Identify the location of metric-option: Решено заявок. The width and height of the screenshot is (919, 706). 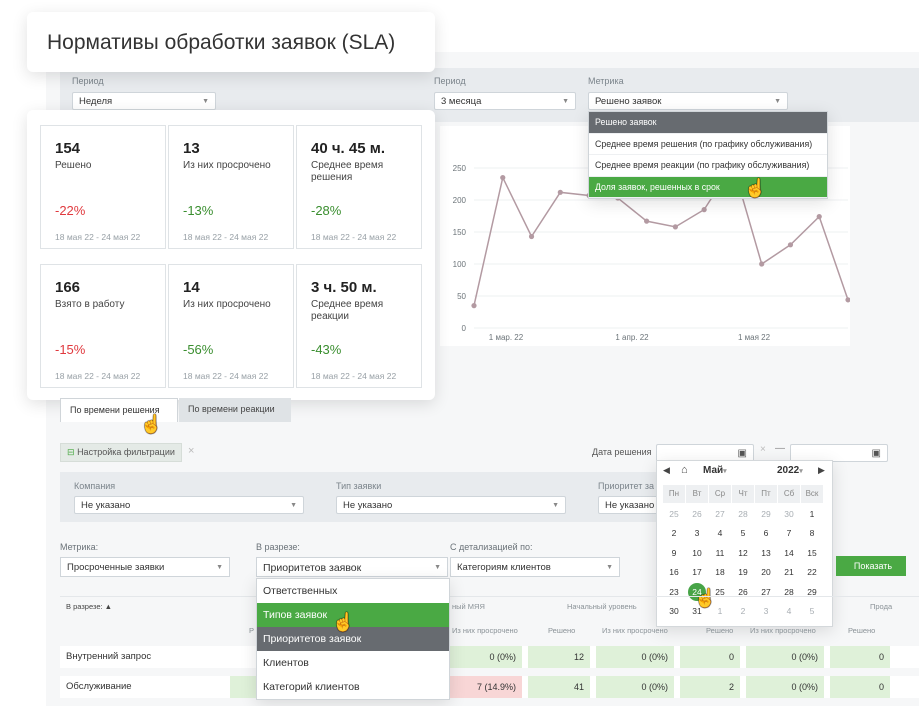
(708, 123).